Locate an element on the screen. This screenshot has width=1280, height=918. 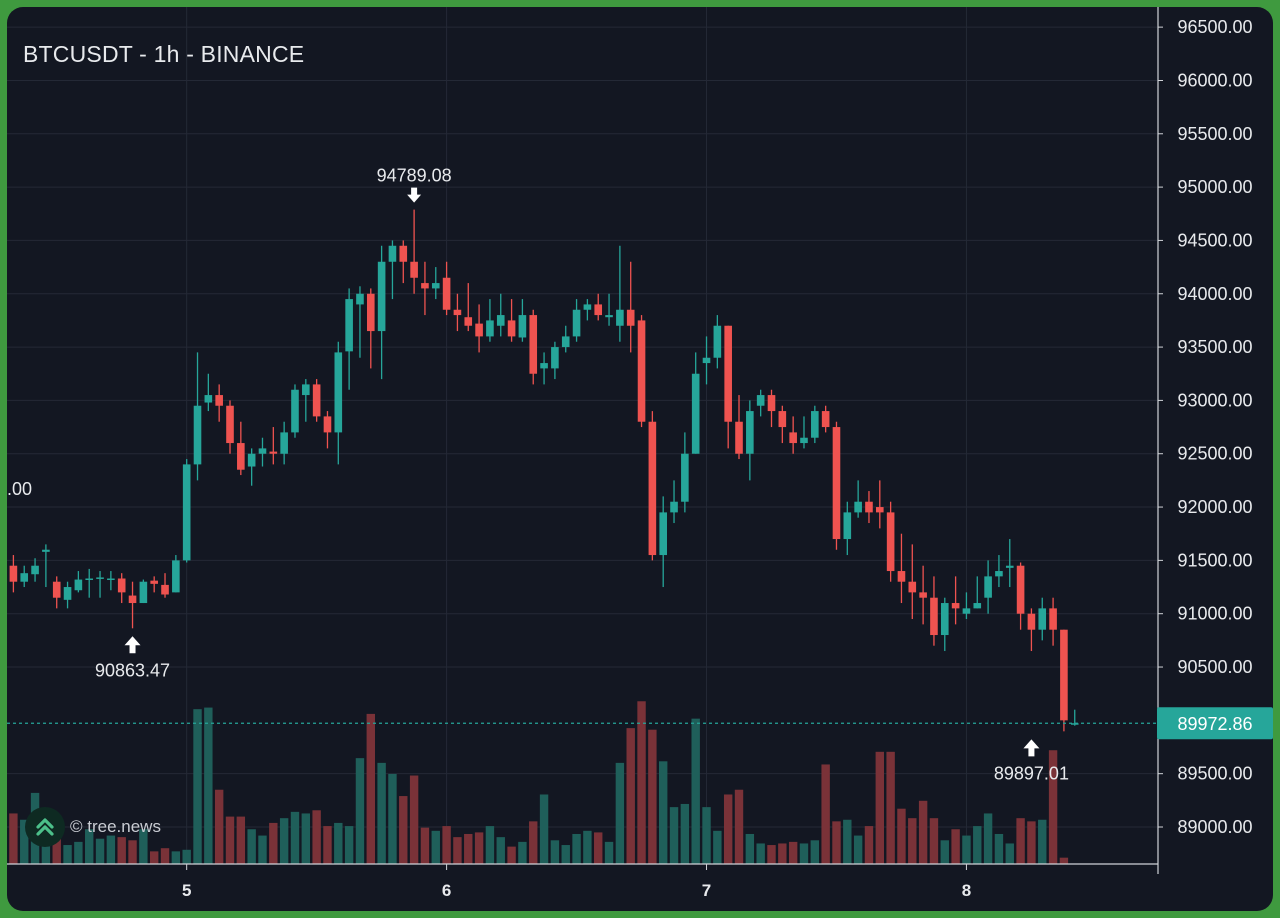
y-tick-label: 92000.00 is located at coordinates (1214, 507).